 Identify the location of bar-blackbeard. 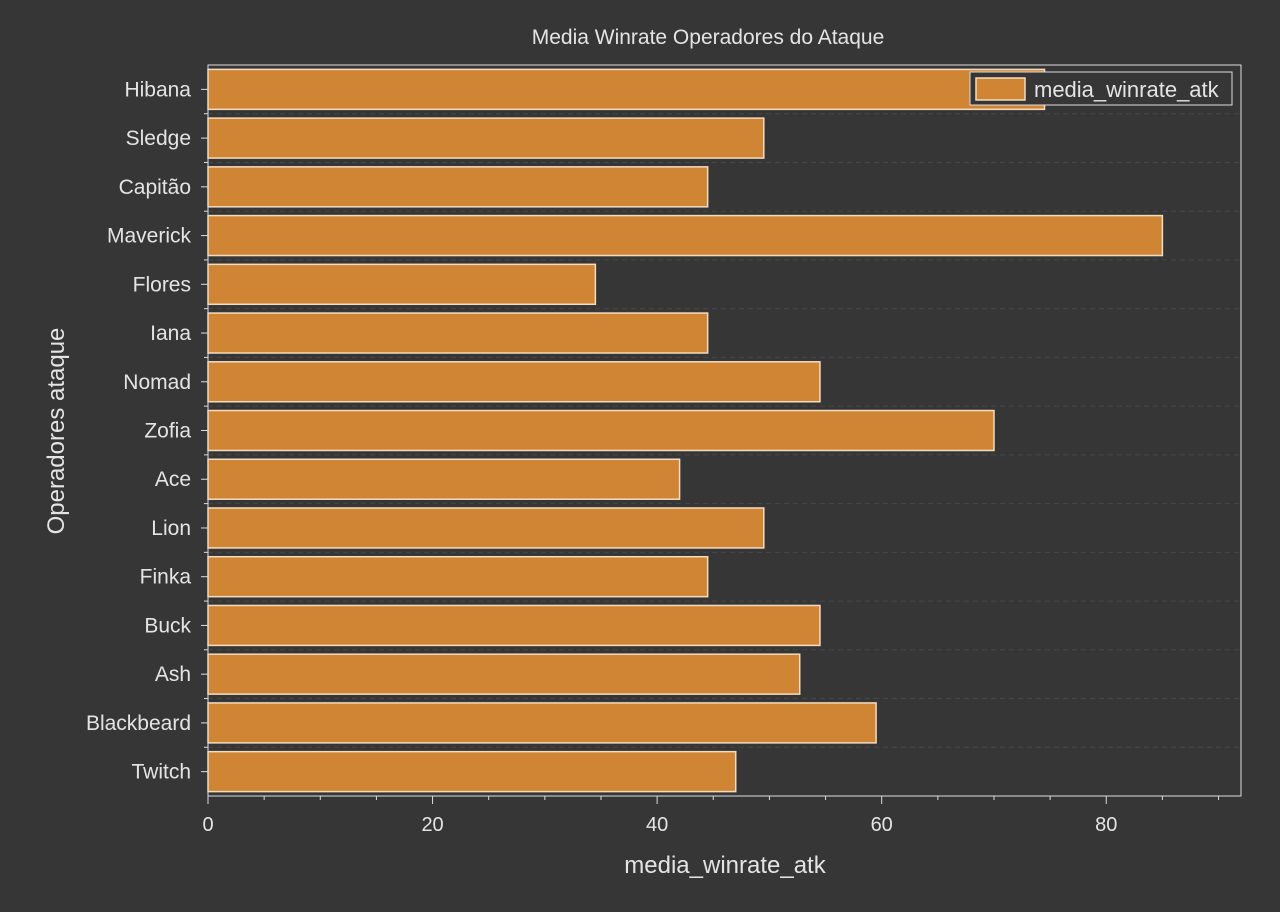
(542, 723).